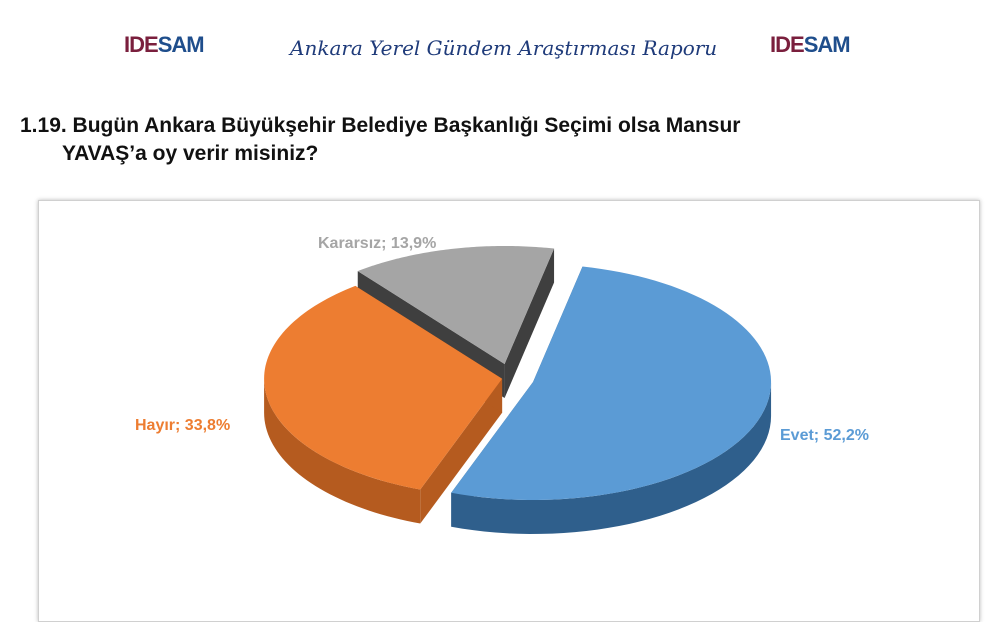  I want to click on pie-slice-hayır, so click(383, 387).